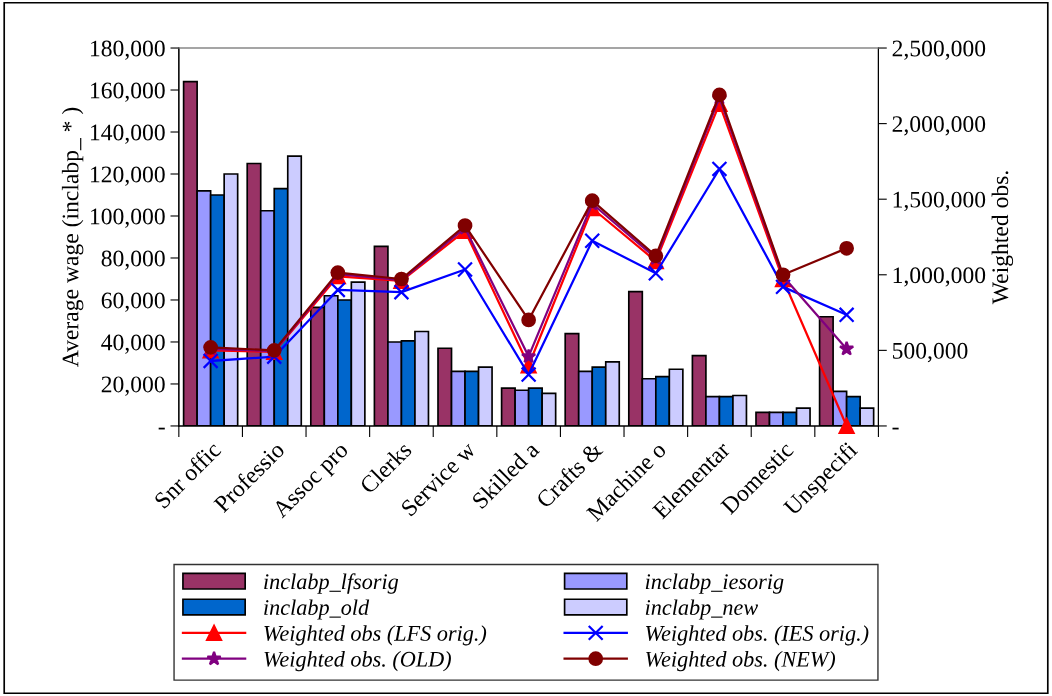 This screenshot has height=696, width=1052. I want to click on y-tick-label: -, so click(161, 428).